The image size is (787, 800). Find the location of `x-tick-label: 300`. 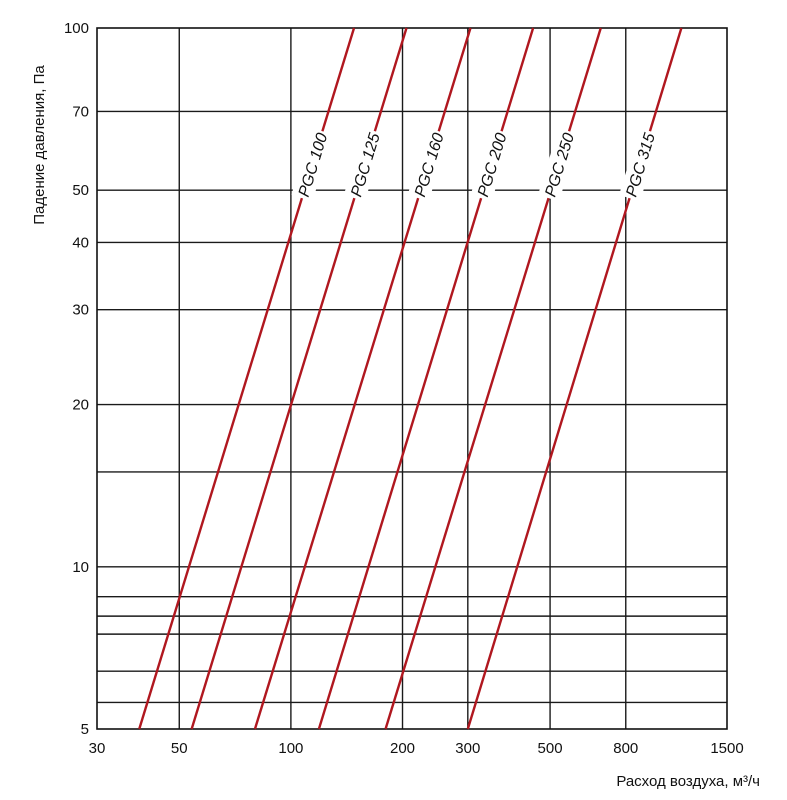

x-tick-label: 300 is located at coordinates (467, 748).